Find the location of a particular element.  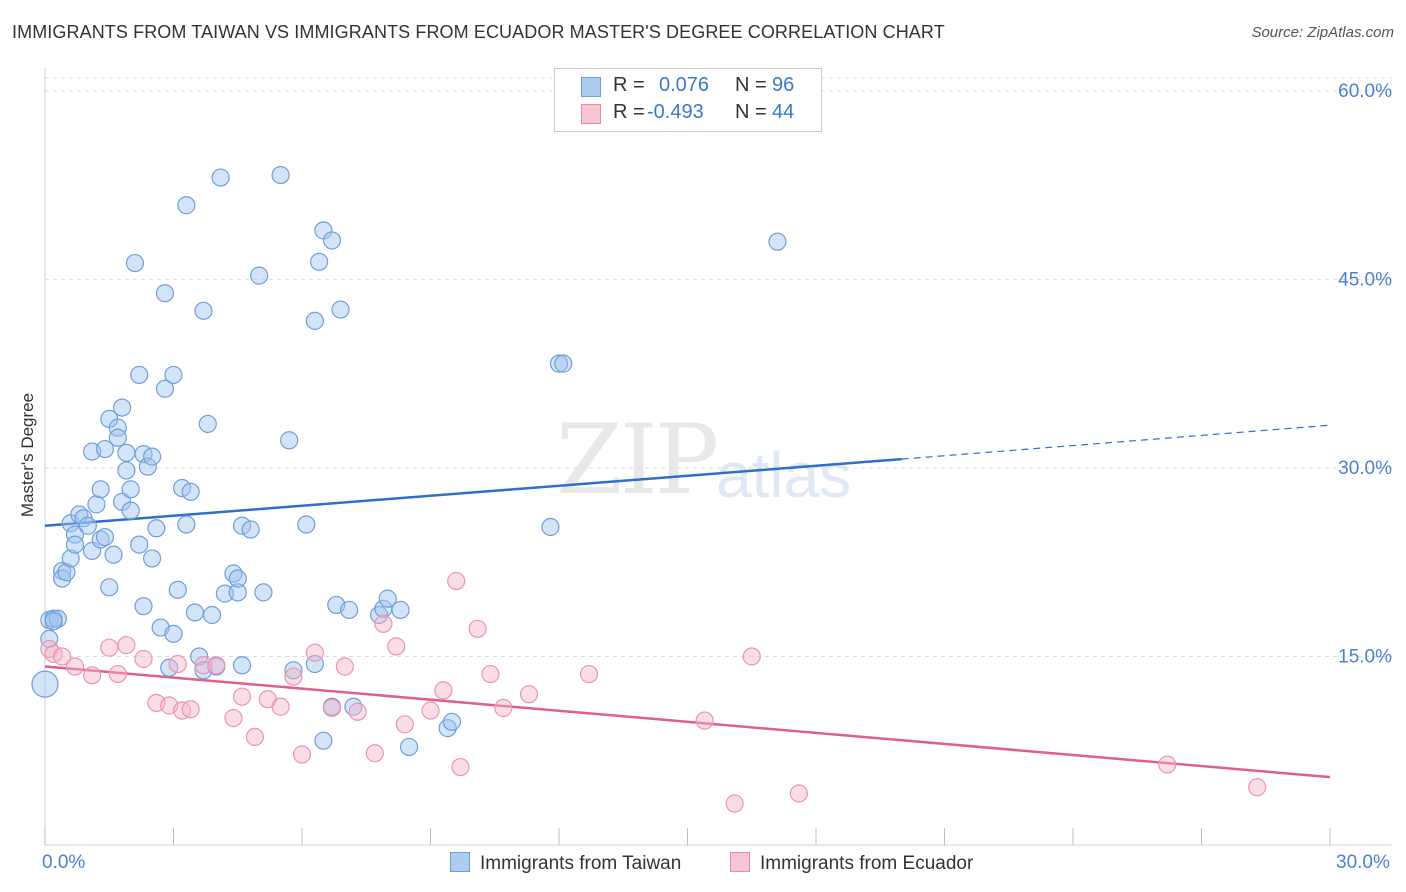

taiwan-swatch is located at coordinates (591, 87).